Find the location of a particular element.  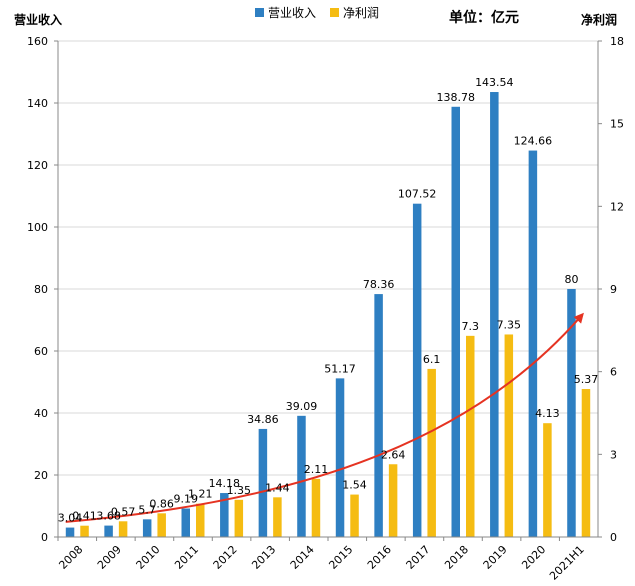

legend-swatch-revenue is located at coordinates (259, 12).